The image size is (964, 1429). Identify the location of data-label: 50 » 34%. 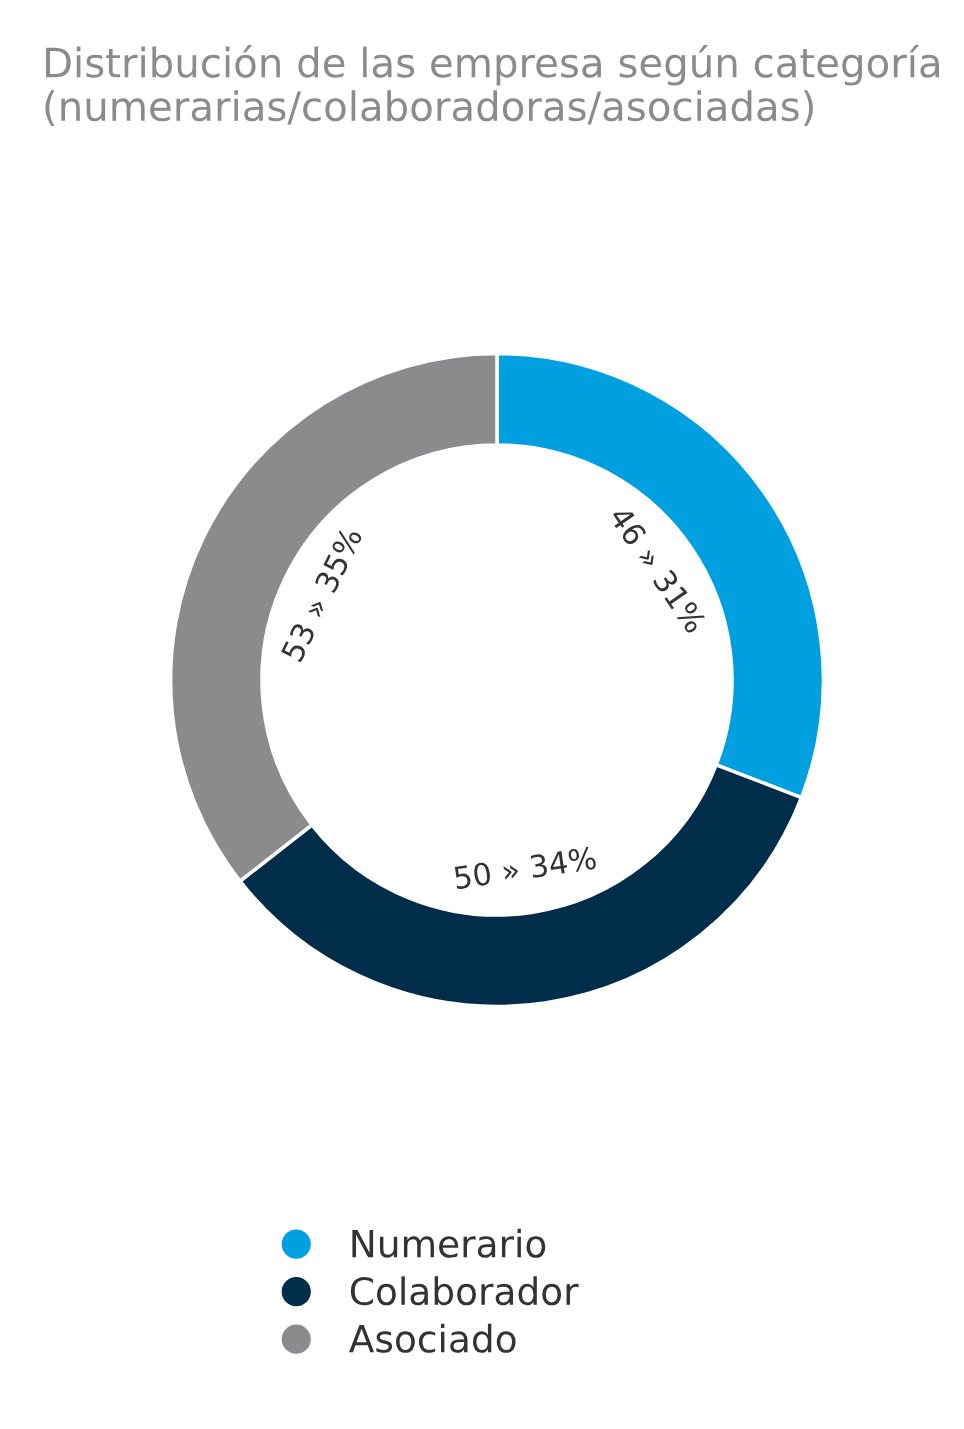
(525, 867).